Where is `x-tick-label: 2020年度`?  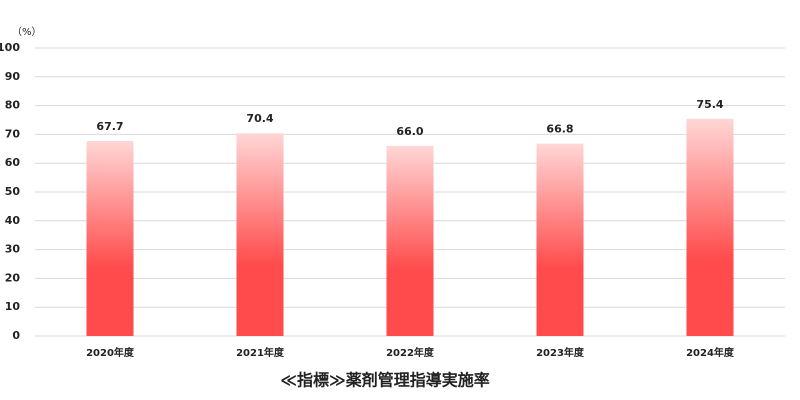 x-tick-label: 2020年度 is located at coordinates (110, 352).